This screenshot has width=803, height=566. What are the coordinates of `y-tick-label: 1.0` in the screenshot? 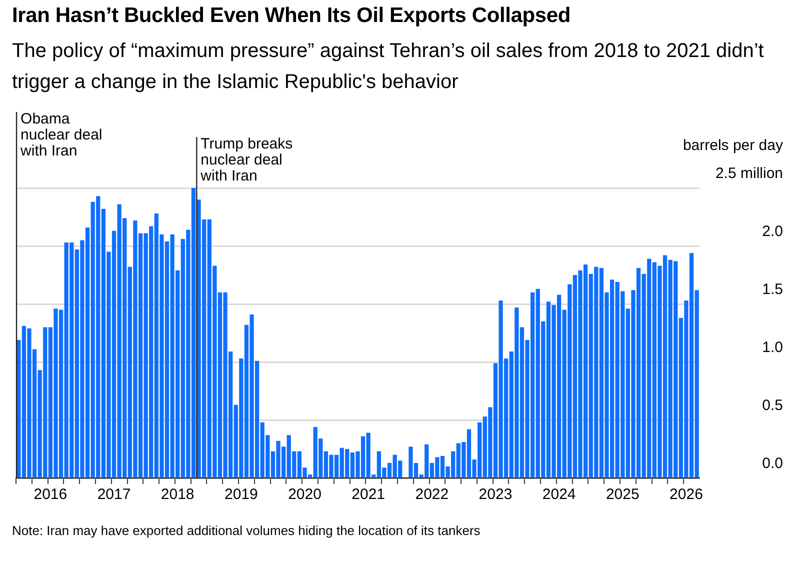 It's located at (772, 347).